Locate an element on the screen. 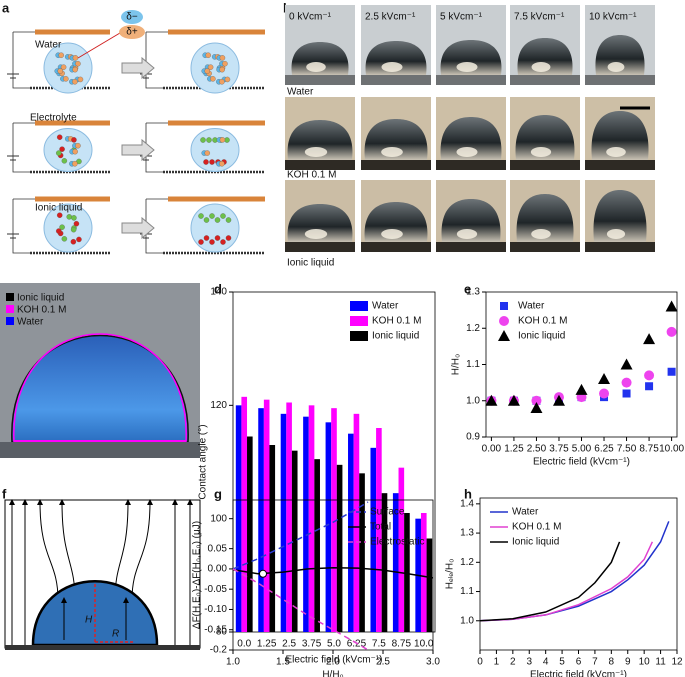  legend-label: Total is located at coordinates (380, 527).